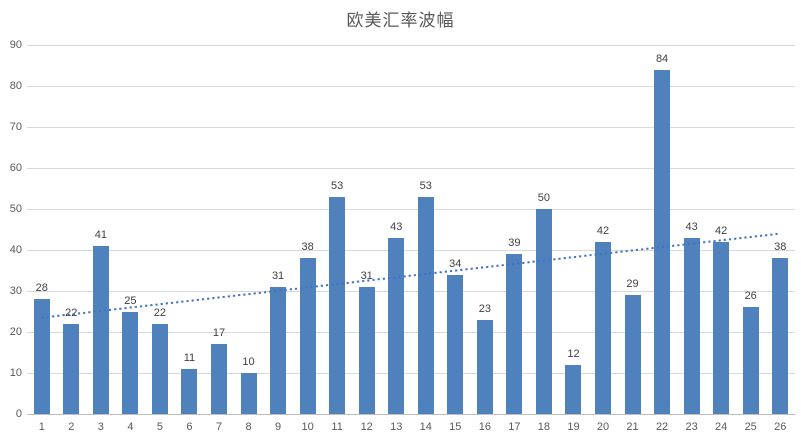 This screenshot has height=446, width=801. I want to click on x-axis-tick-label: 16, so click(484, 427).